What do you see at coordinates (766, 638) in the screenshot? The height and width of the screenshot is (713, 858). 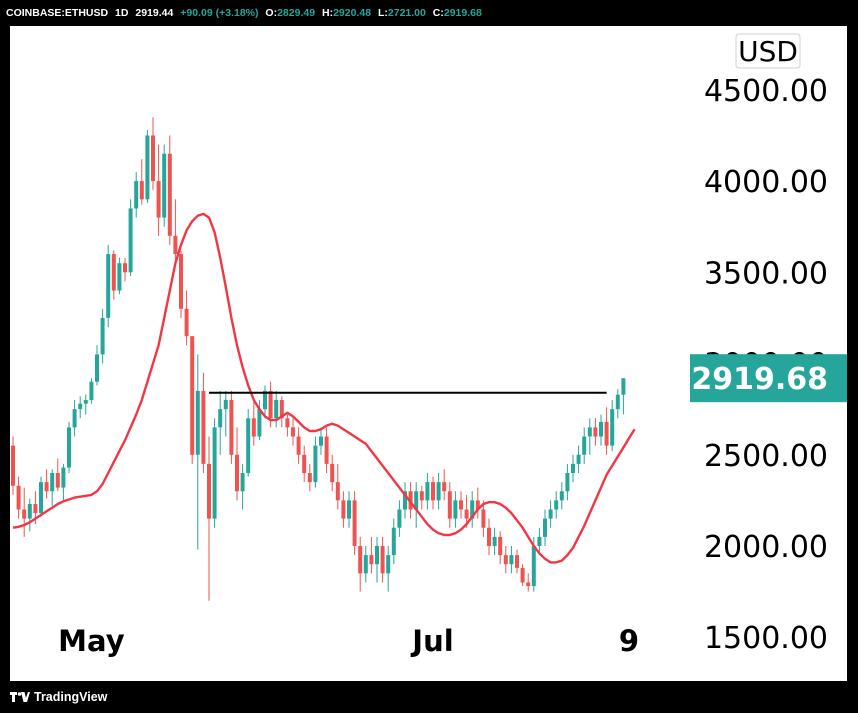 I see `y-tick-label: 1500.00` at bounding box center [766, 638].